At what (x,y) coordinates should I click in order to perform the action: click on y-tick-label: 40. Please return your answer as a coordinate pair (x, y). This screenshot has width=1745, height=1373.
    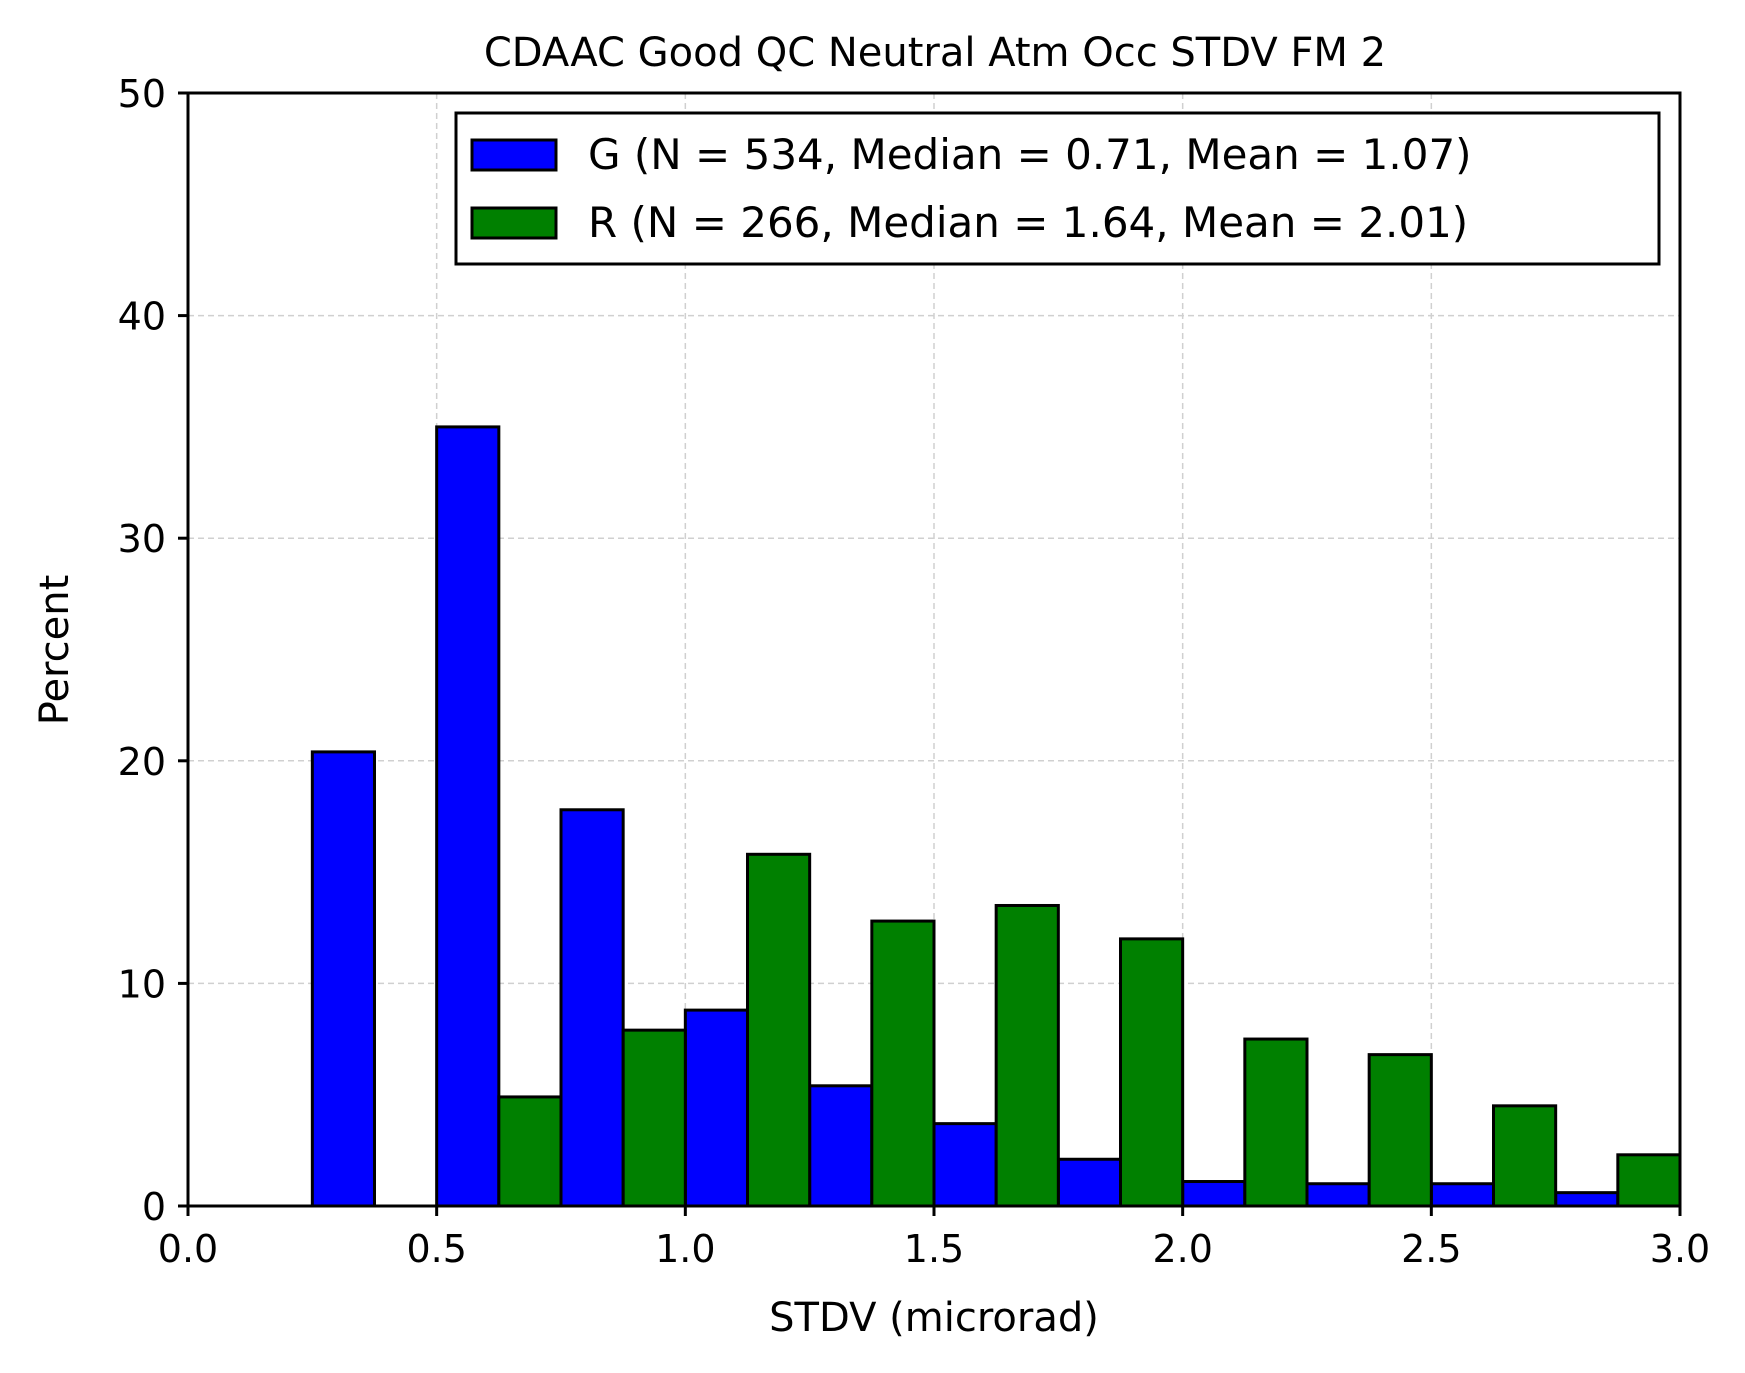
    Looking at the image, I should click on (142, 317).